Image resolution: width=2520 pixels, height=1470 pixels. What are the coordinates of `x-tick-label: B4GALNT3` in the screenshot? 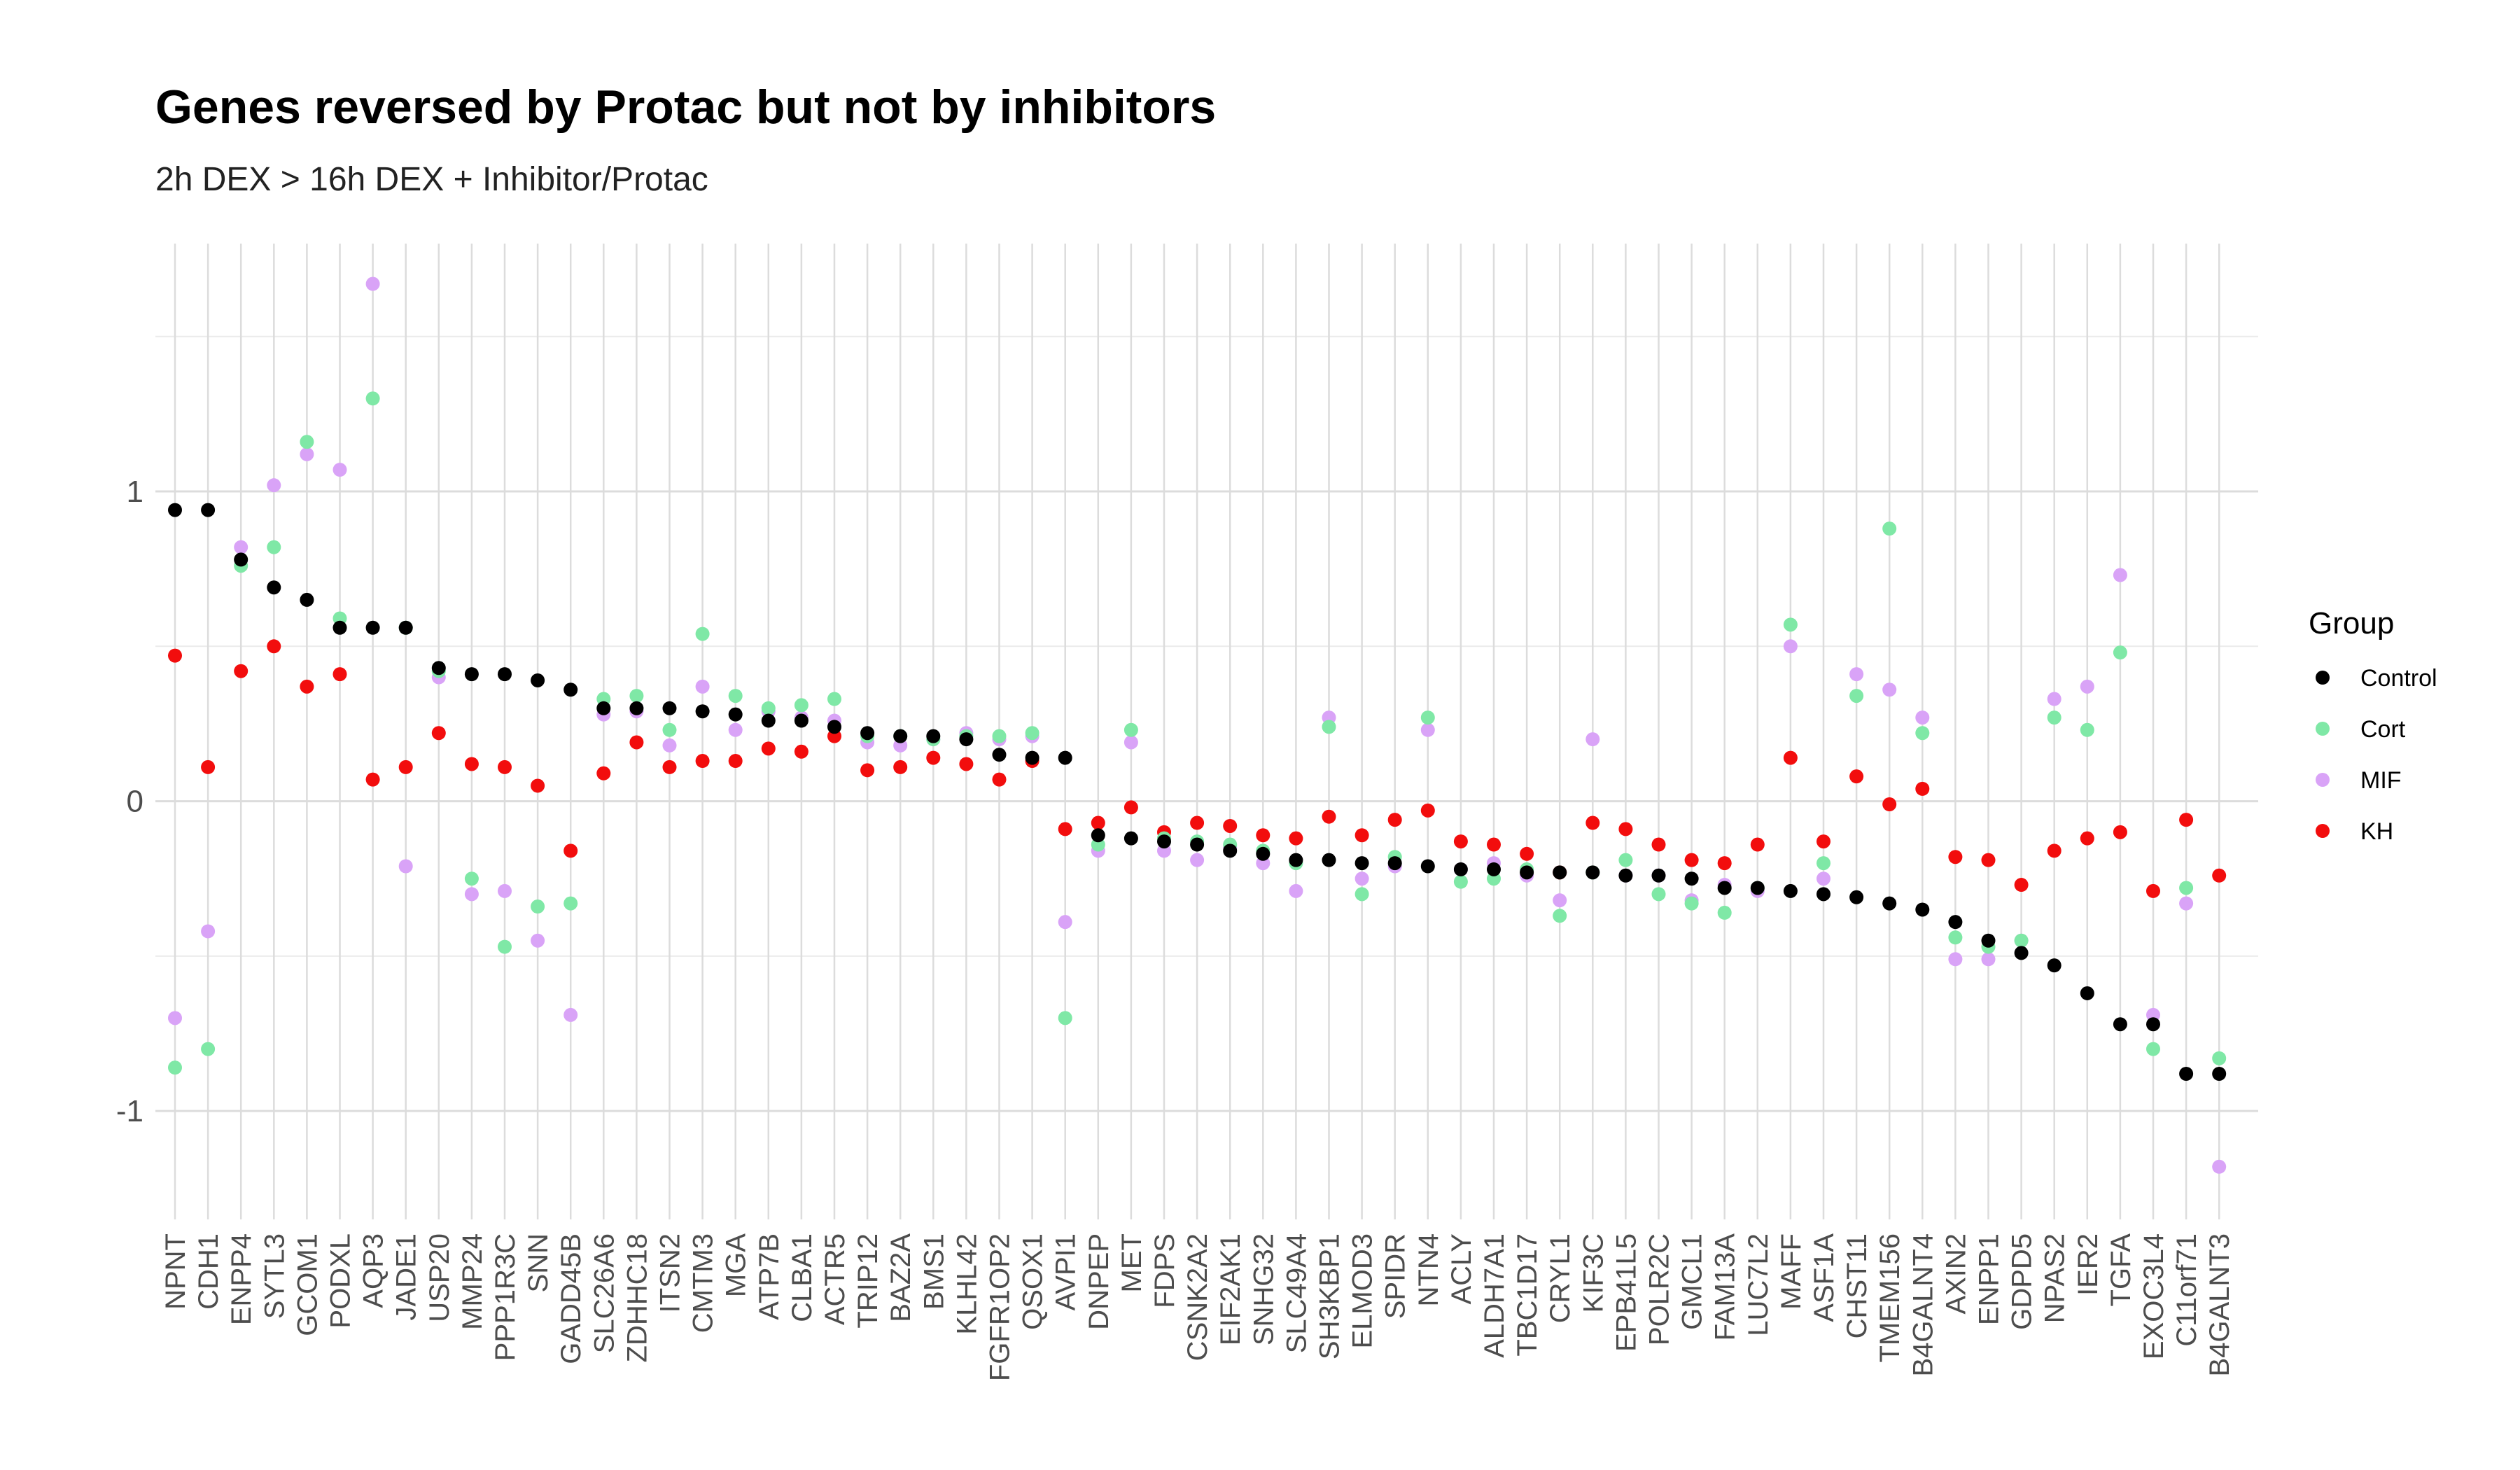 It's located at (2219, 1305).